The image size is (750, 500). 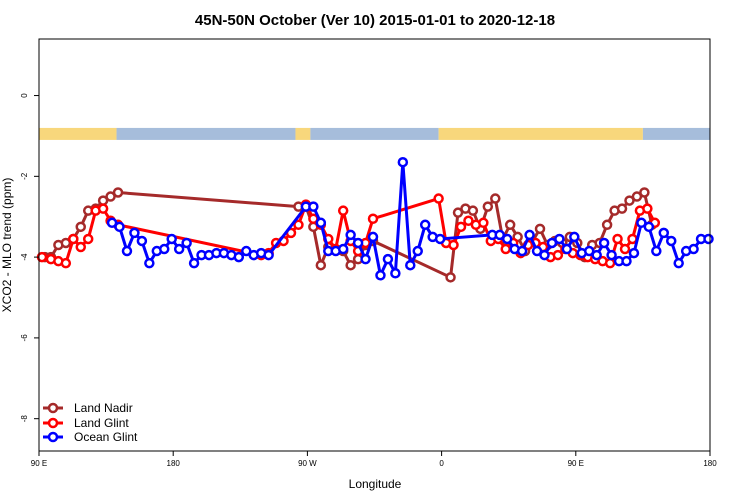 What do you see at coordinates (53, 408) in the screenshot?
I see `legend-marker-land-nadir` at bounding box center [53, 408].